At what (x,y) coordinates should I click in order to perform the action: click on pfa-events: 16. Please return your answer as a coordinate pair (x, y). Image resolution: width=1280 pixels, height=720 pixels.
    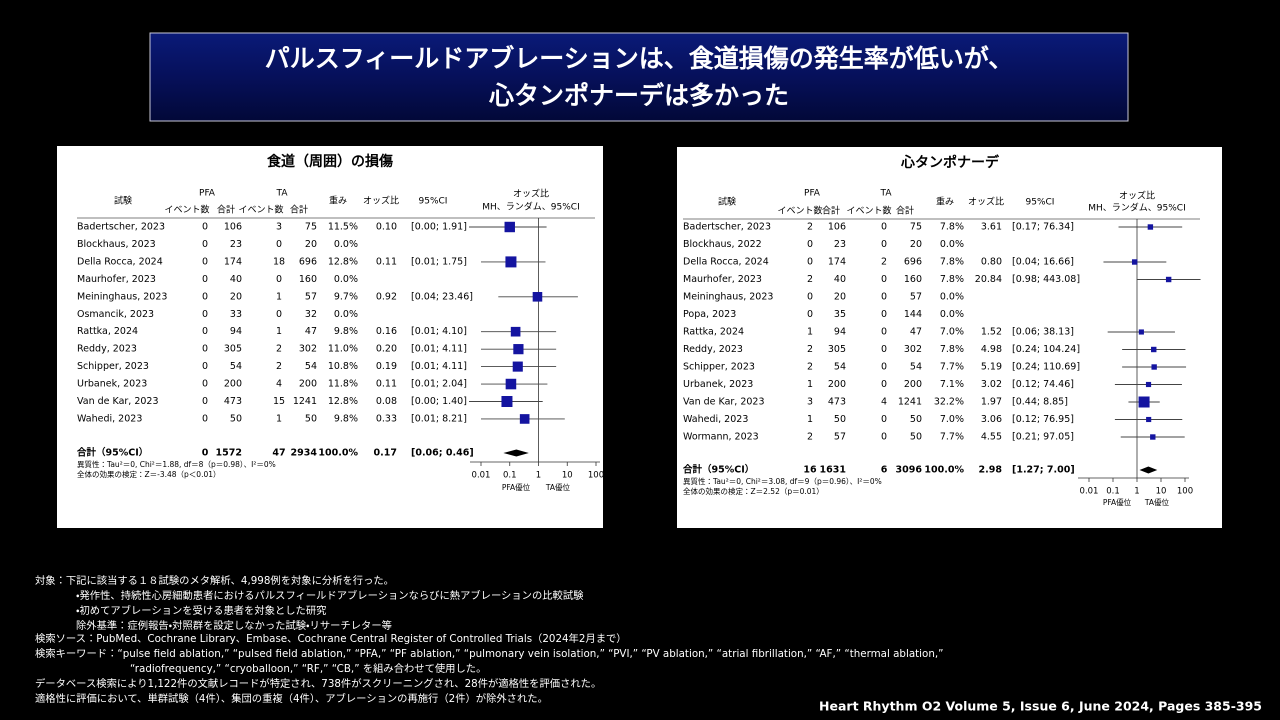
    Looking at the image, I should click on (810, 470).